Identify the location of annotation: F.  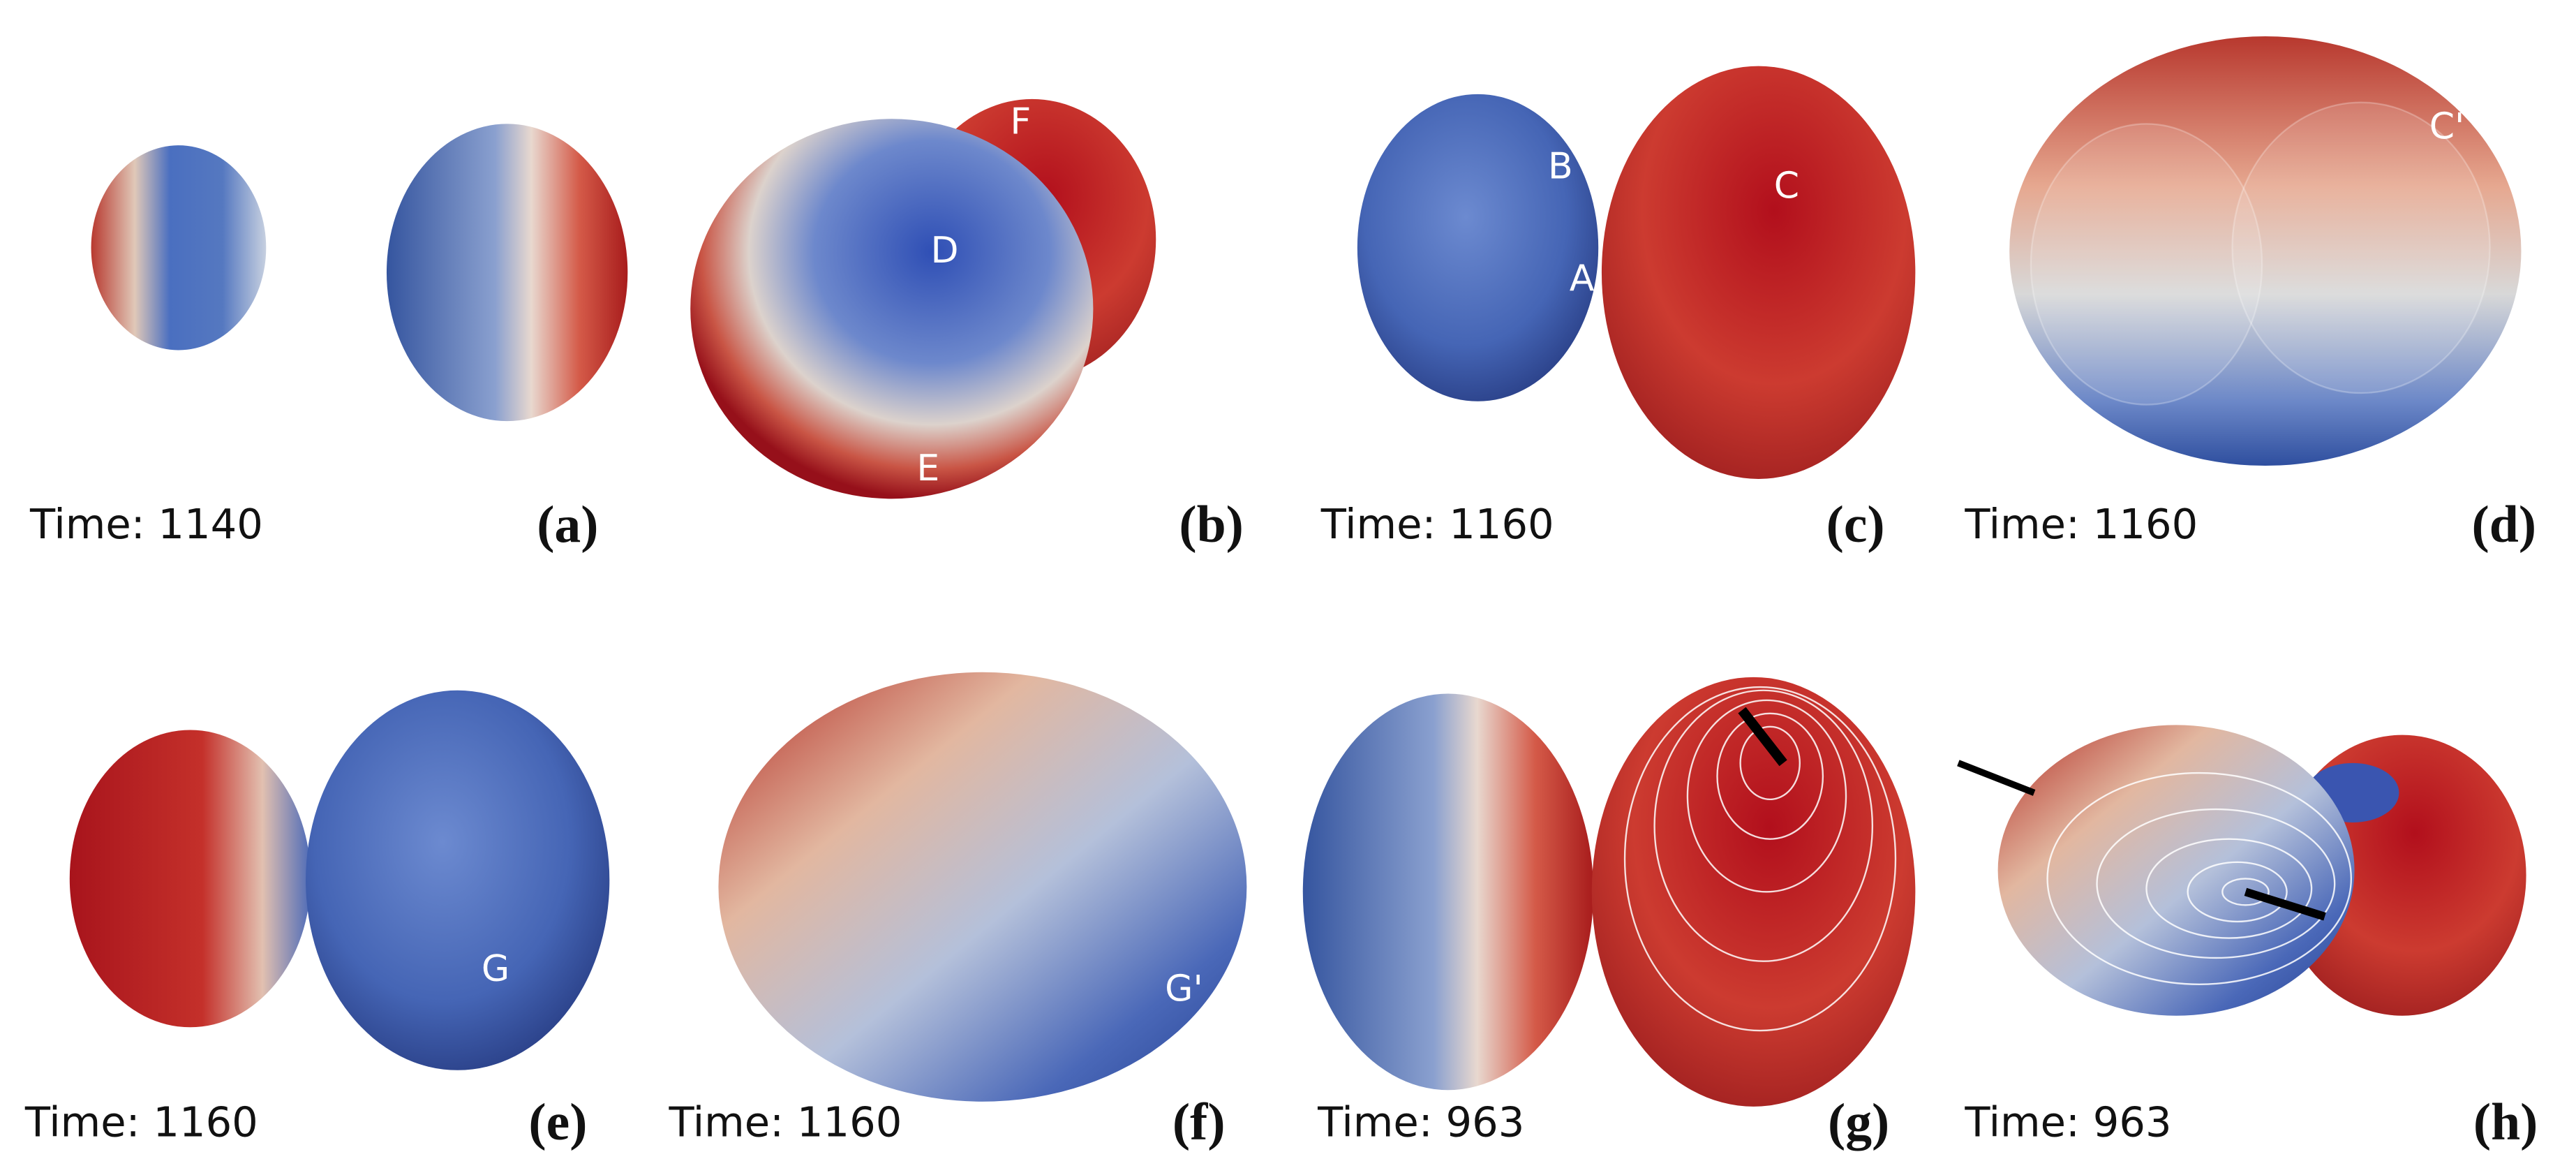
(1020, 122).